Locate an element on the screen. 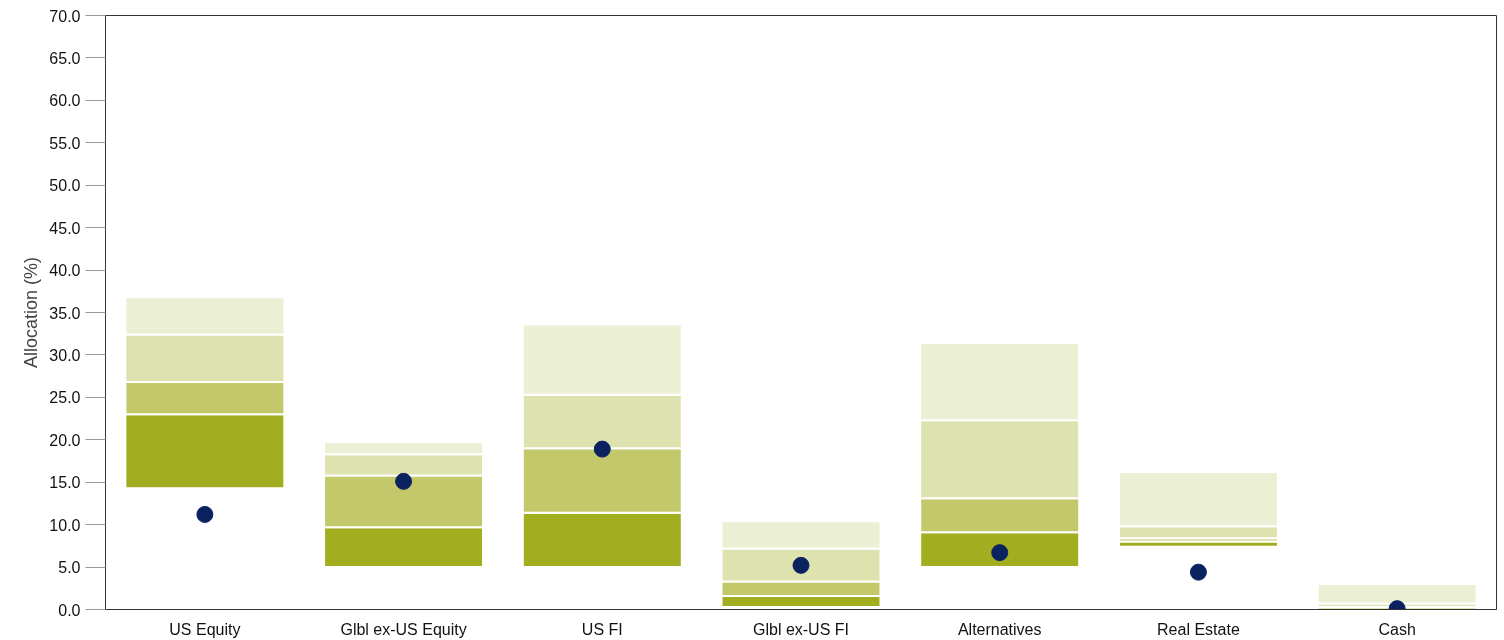 This screenshot has height=640, width=1504. y-tick-label: 25.0 is located at coordinates (65, 398).